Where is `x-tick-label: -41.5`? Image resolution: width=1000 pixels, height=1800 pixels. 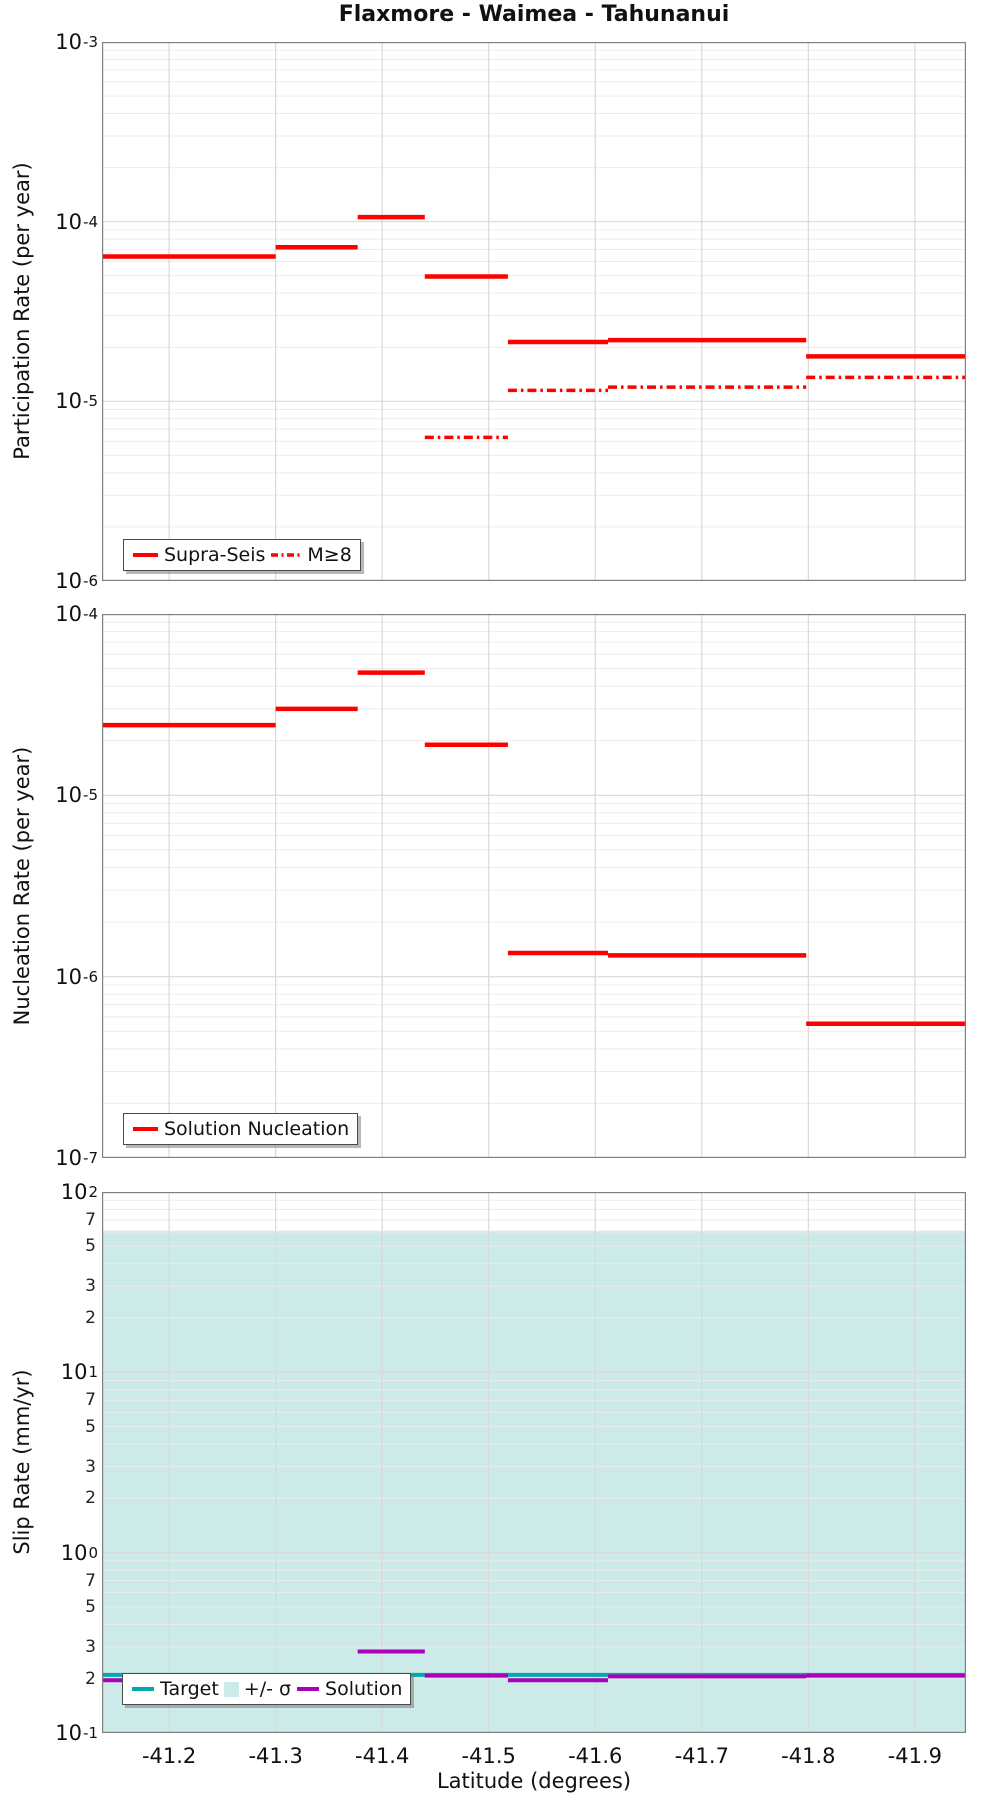 x-tick-label: -41.5 is located at coordinates (488, 1756).